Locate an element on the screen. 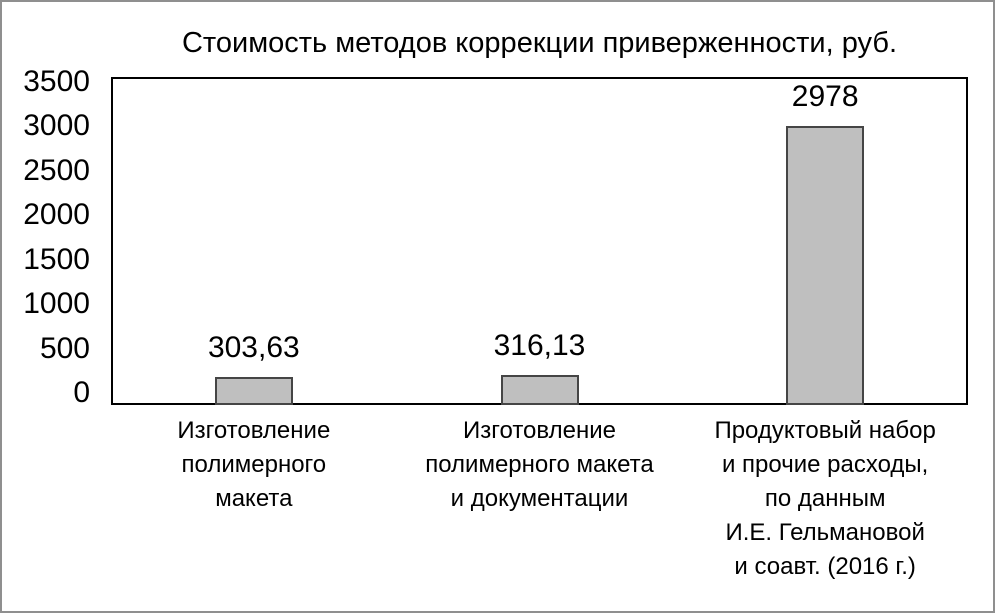 This screenshot has width=995, height=613. y-tick-label: 3500 is located at coordinates (56, 81).